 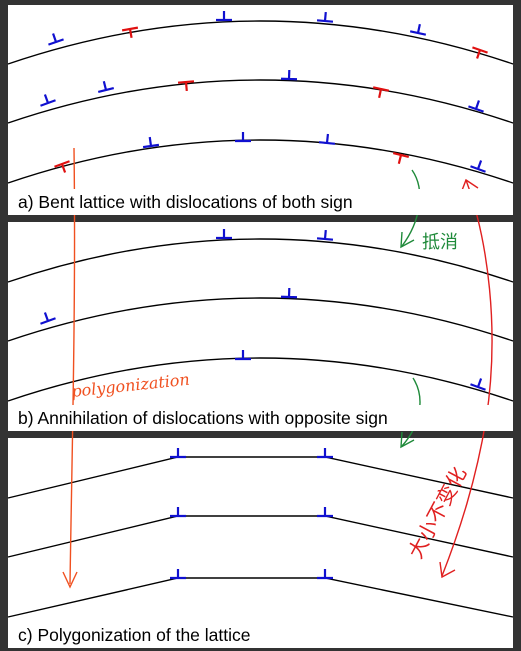 What do you see at coordinates (447, 570) in the screenshot?
I see `unchanged-arrowhead-bottom-icon` at bounding box center [447, 570].